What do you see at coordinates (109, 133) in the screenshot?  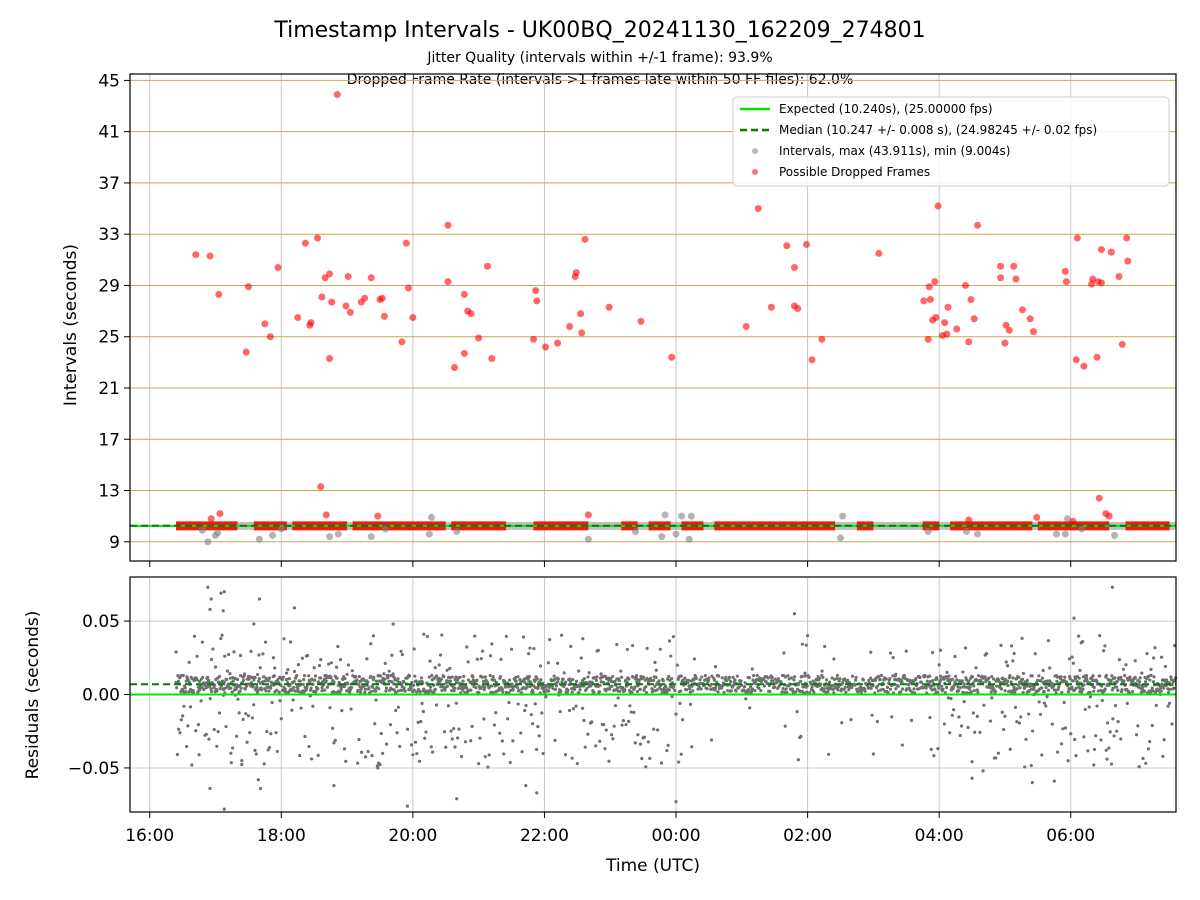 I see `top-y-tick-label: 41` at bounding box center [109, 133].